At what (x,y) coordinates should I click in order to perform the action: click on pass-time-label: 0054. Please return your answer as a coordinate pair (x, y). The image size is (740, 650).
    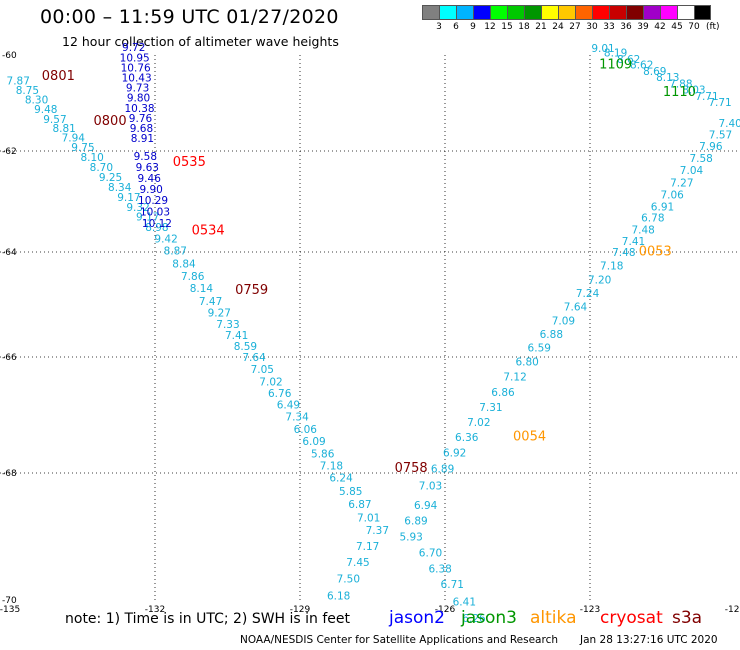
    Looking at the image, I should click on (529, 436).